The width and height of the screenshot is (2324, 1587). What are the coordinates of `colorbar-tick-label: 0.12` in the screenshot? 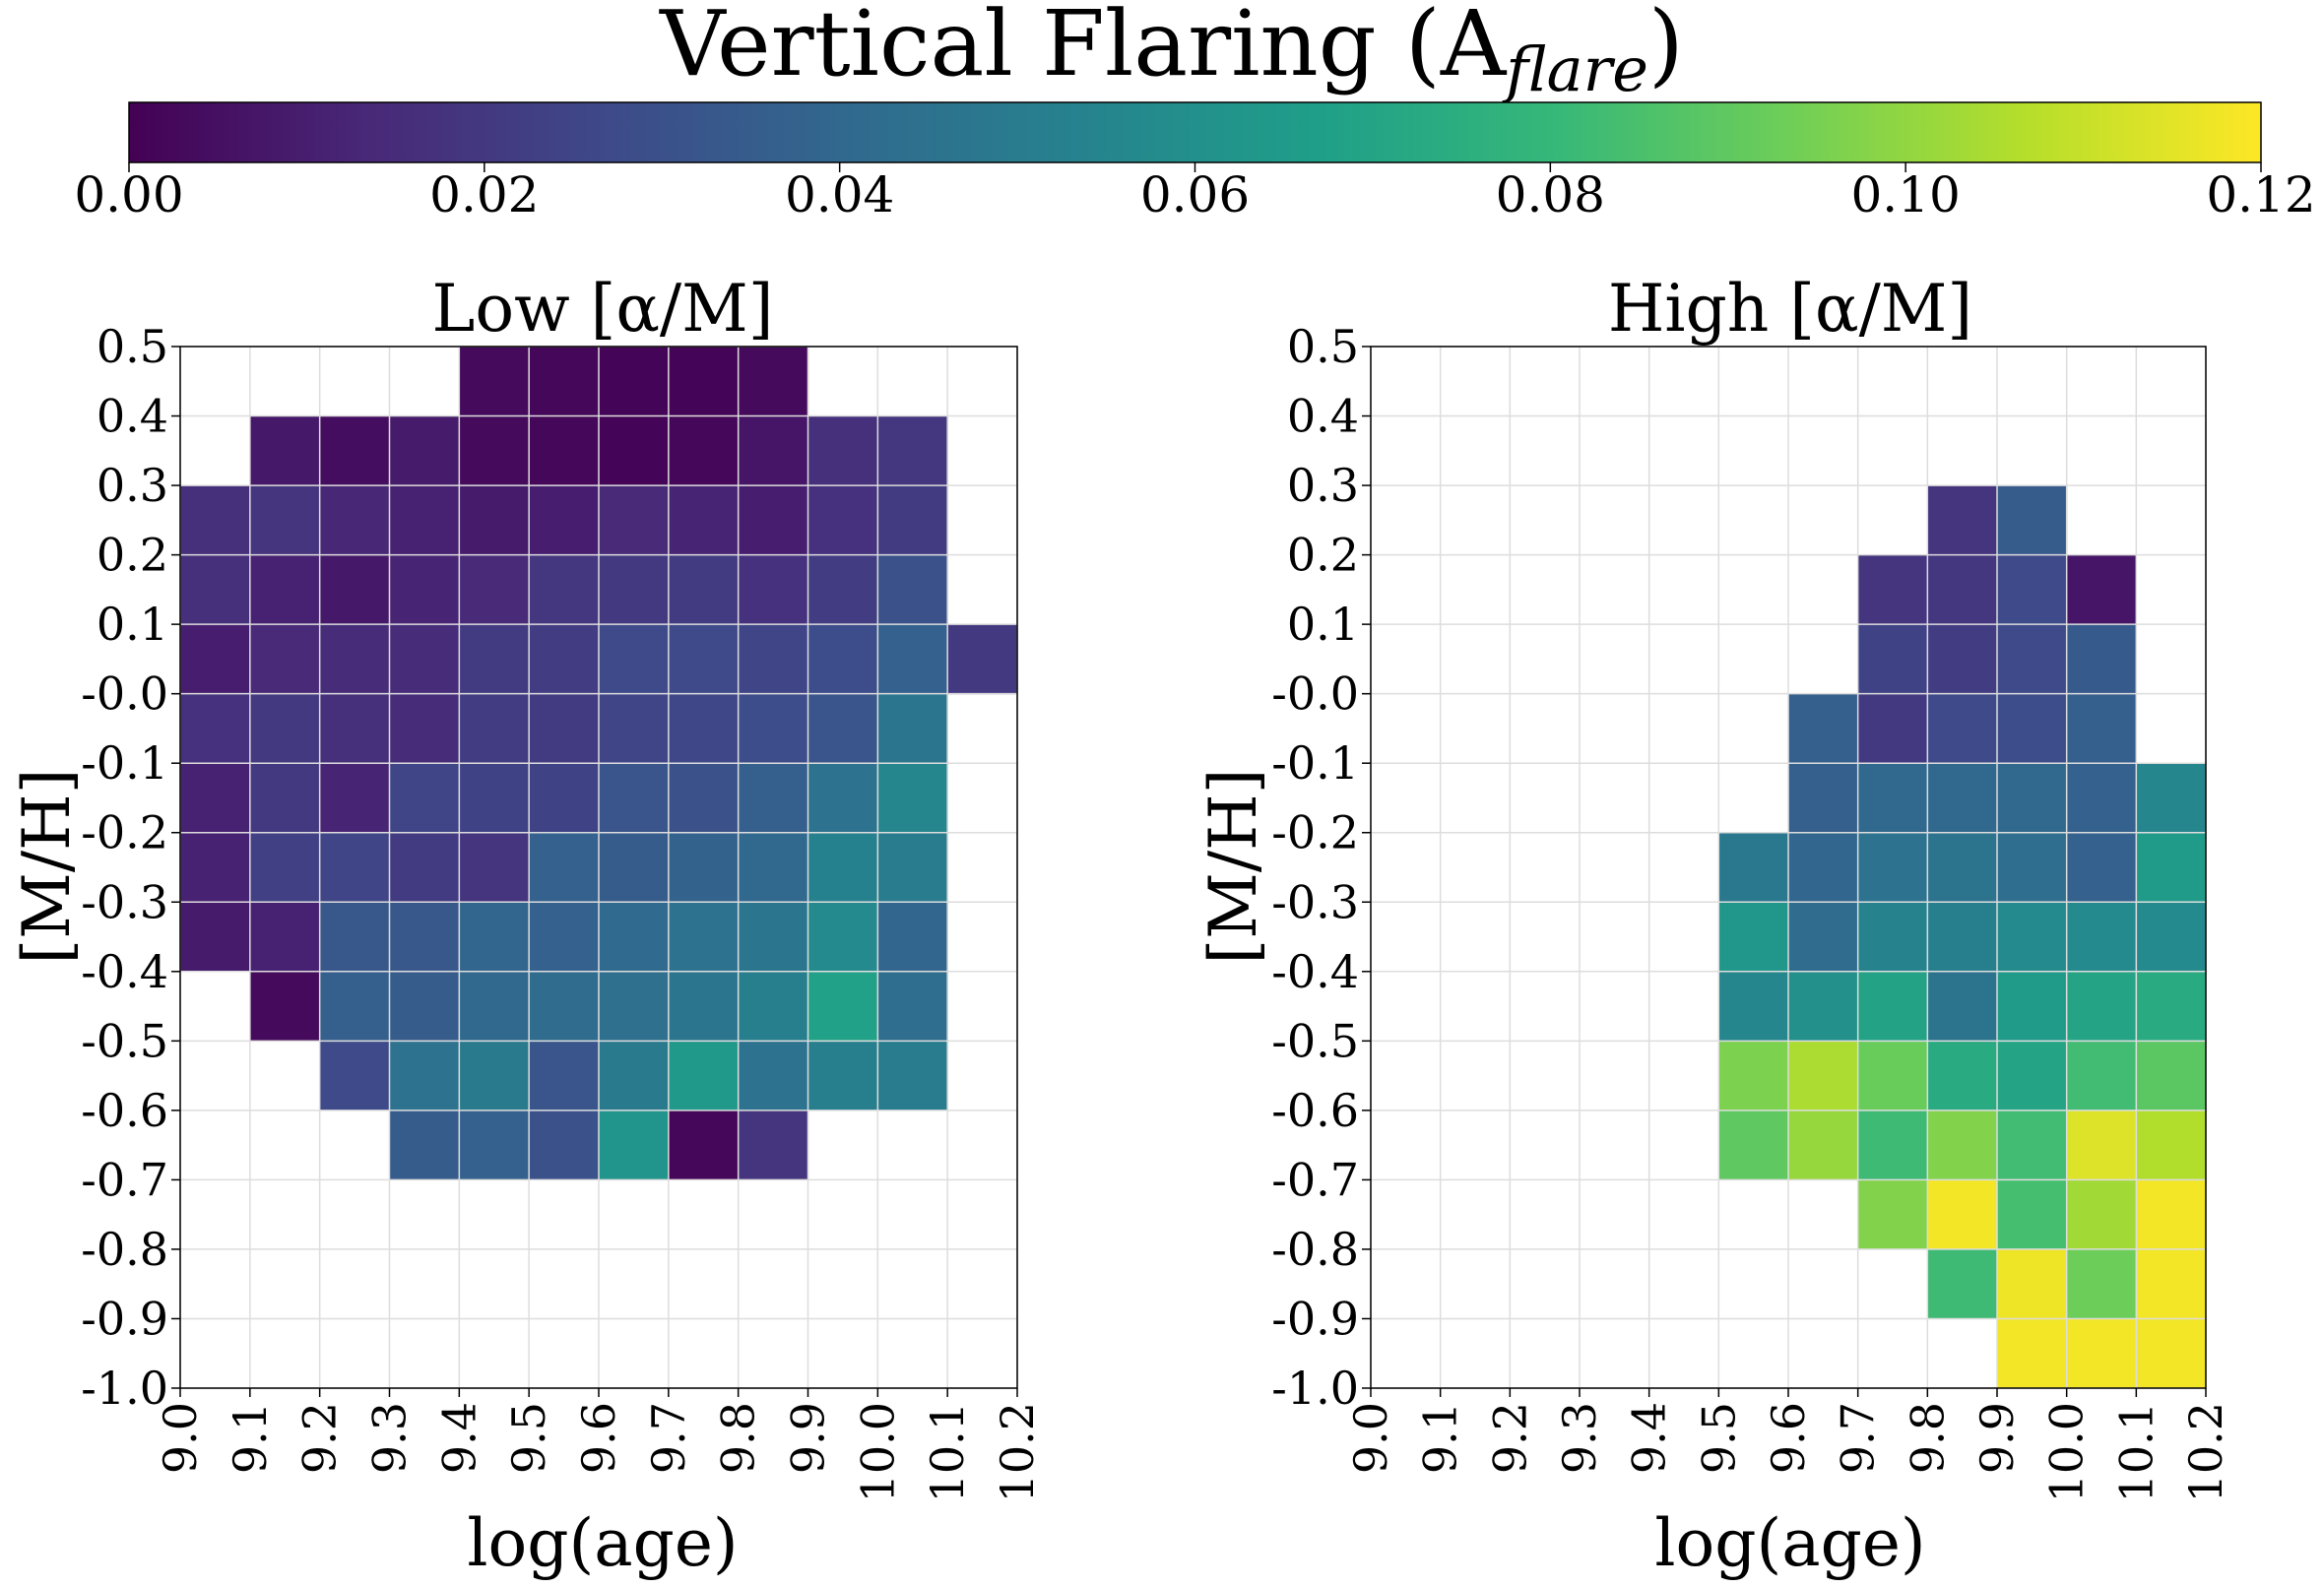 It's located at (2261, 195).